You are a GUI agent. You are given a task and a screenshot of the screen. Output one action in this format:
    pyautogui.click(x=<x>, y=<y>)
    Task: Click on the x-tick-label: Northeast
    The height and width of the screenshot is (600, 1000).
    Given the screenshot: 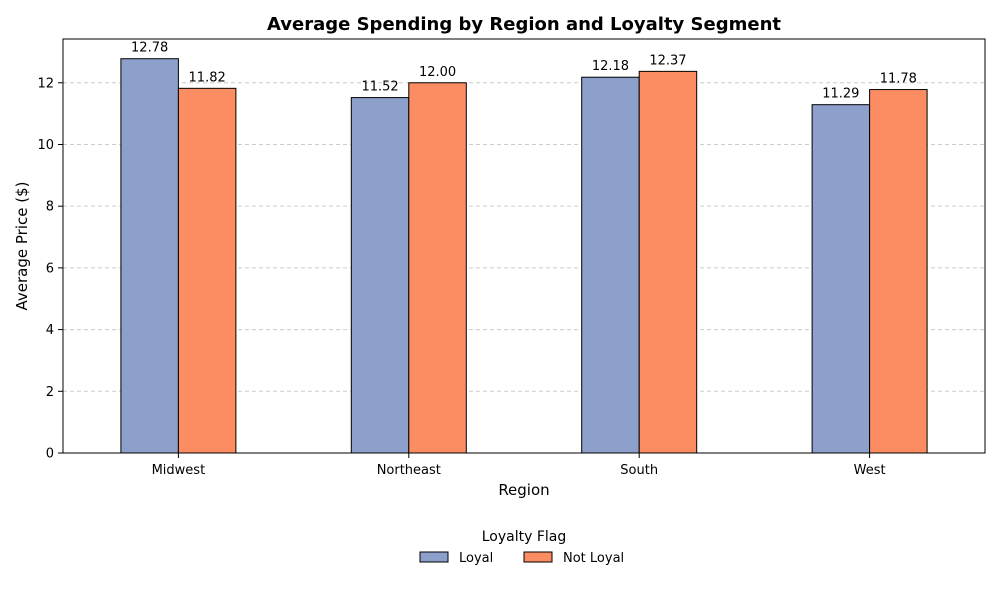 What is the action you would take?
    pyautogui.click(x=409, y=470)
    